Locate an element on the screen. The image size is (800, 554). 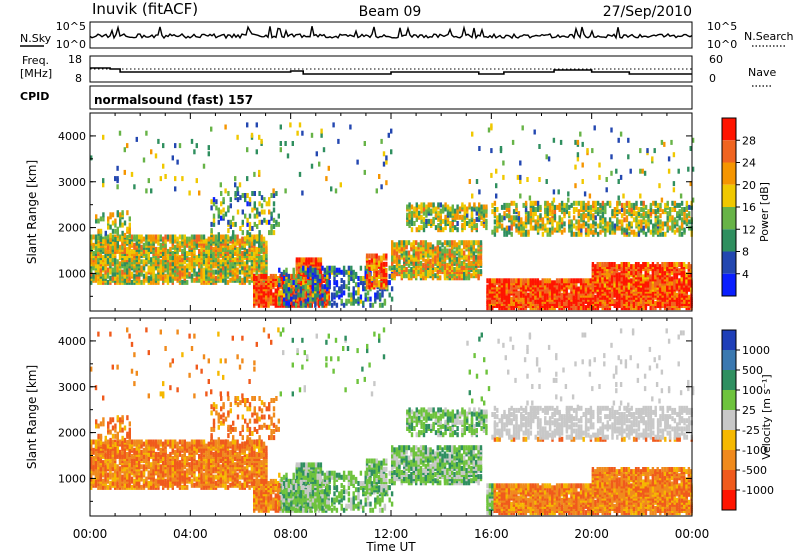
nave-label: Nave is located at coordinates (762, 72).